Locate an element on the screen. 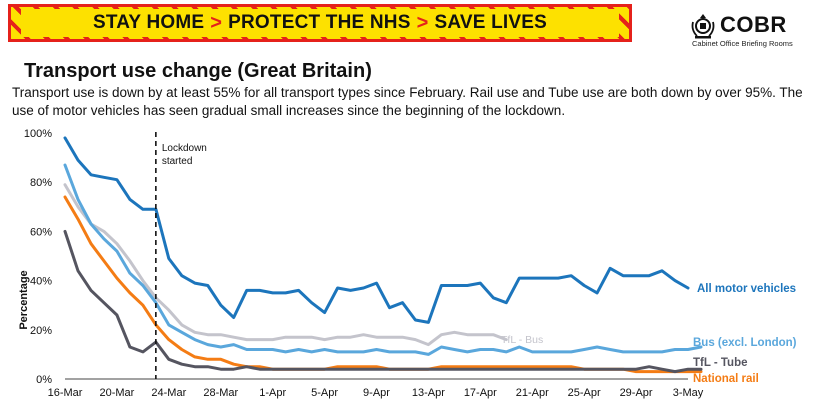  slogan-text: STAY HOME > PROTECT THE NHS > SAVE LIVES is located at coordinates (320, 23).